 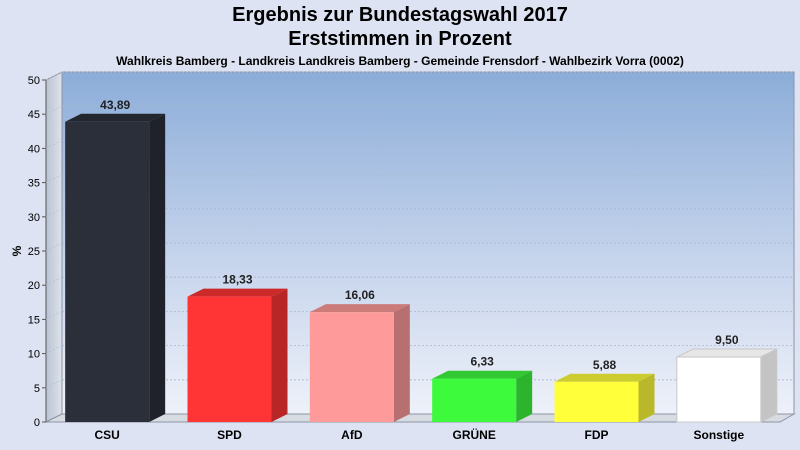 I want to click on bar-value-label: 6,33, so click(x=482, y=362).